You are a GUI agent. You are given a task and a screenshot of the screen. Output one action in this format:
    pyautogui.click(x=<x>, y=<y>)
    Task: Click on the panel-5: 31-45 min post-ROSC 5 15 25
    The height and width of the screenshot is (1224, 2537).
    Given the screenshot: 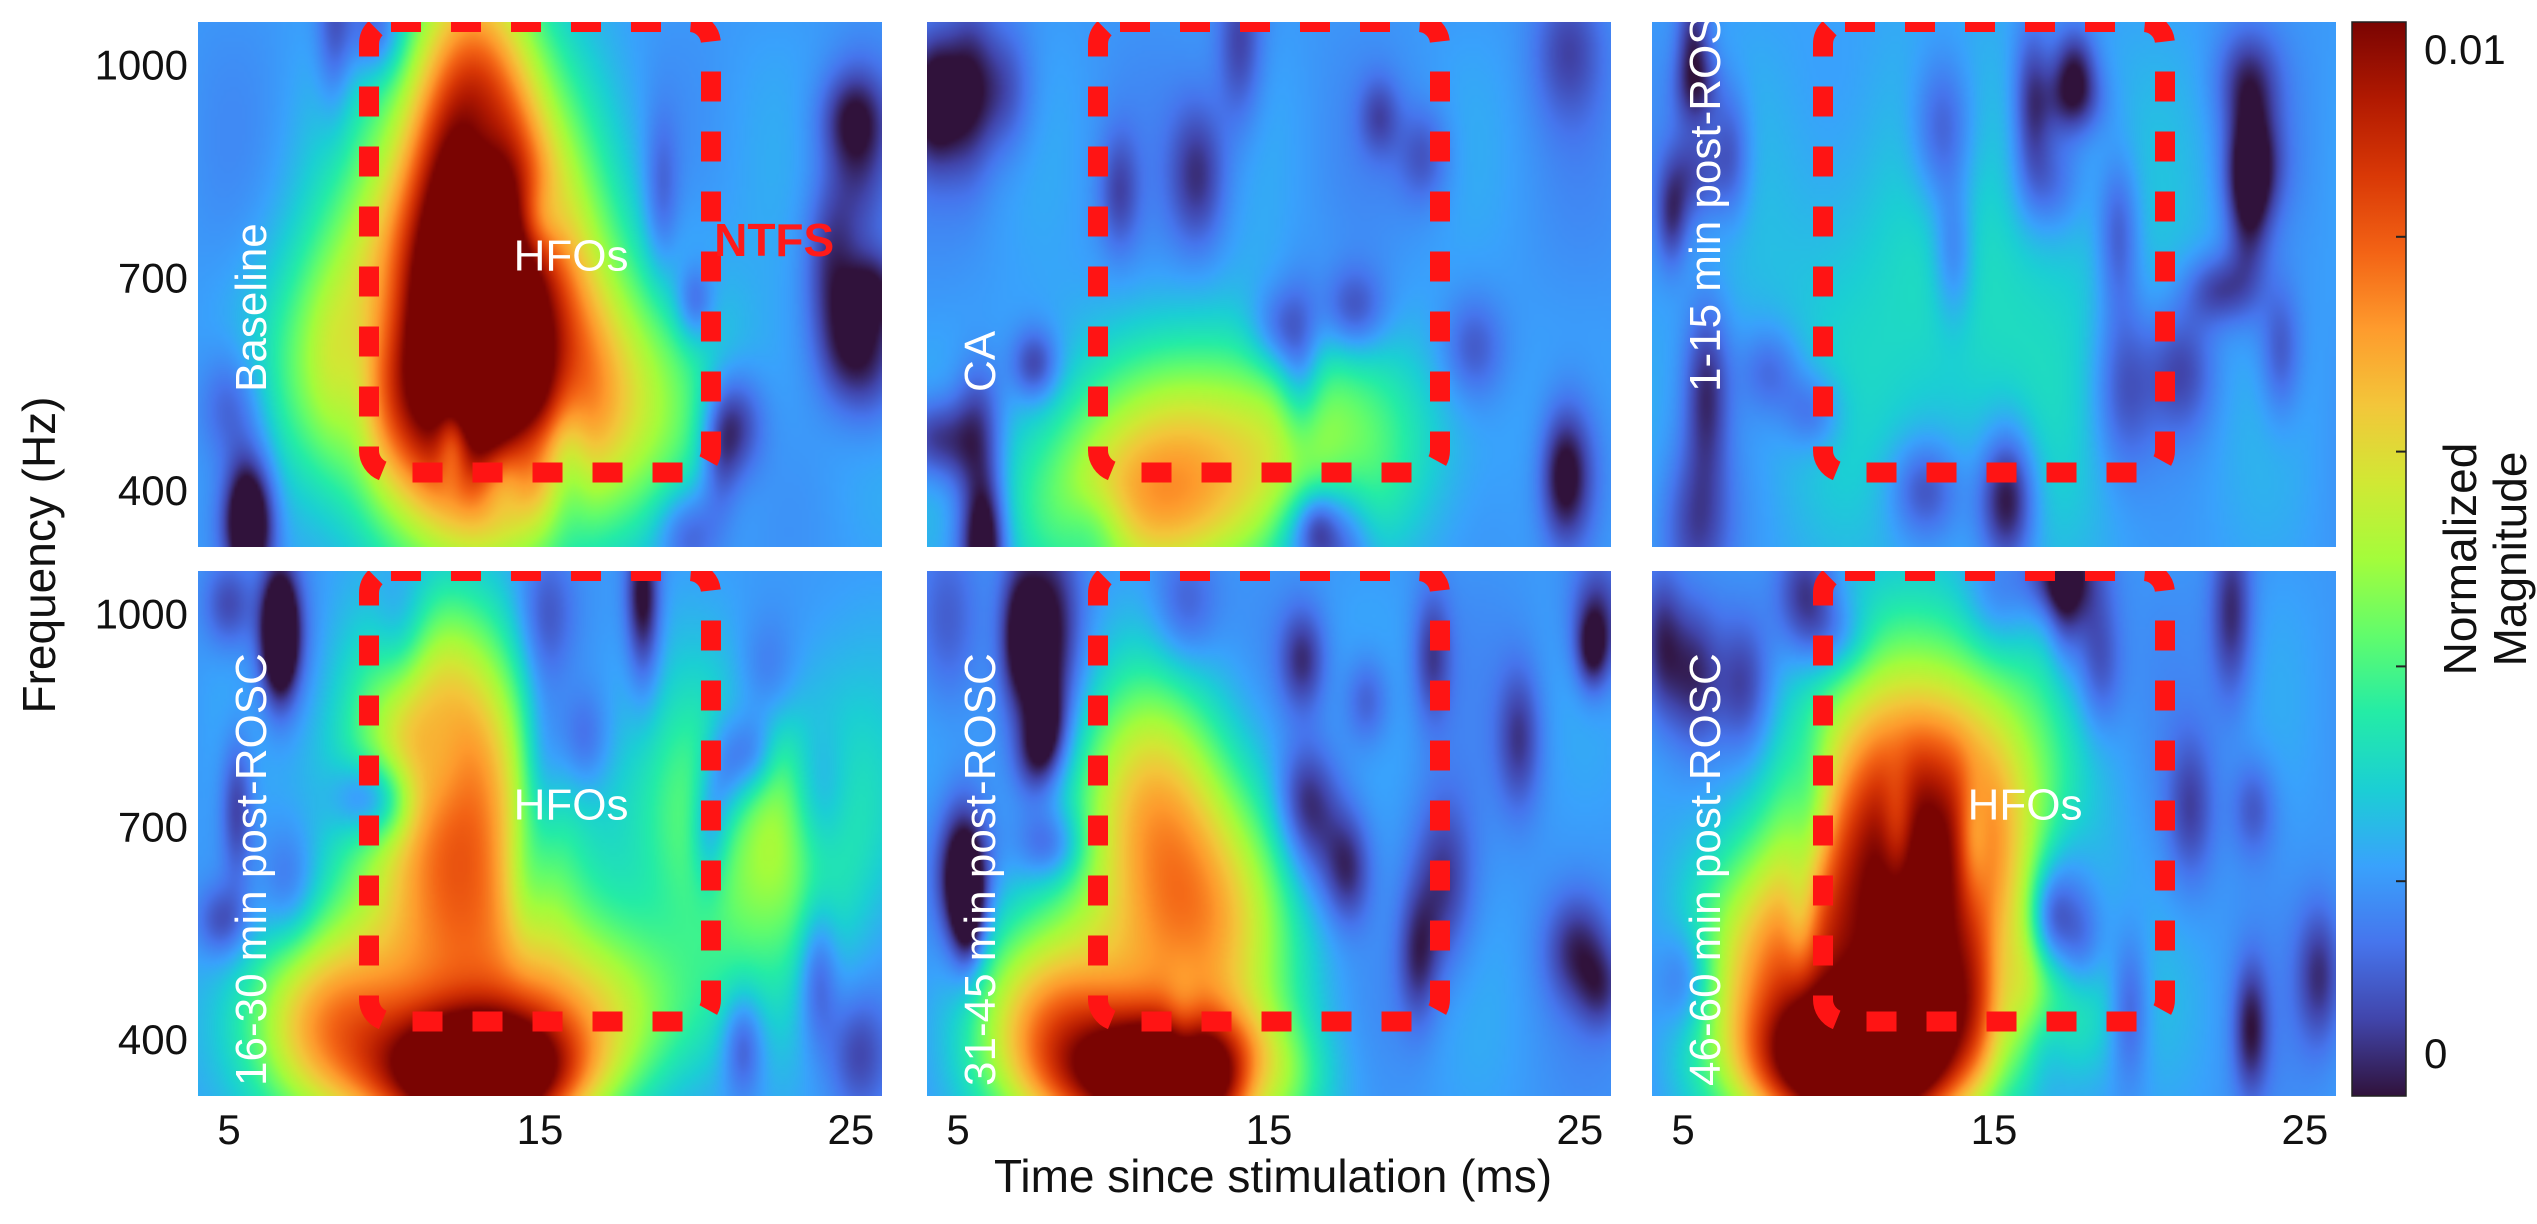 What is the action you would take?
    pyautogui.click(x=1269, y=862)
    